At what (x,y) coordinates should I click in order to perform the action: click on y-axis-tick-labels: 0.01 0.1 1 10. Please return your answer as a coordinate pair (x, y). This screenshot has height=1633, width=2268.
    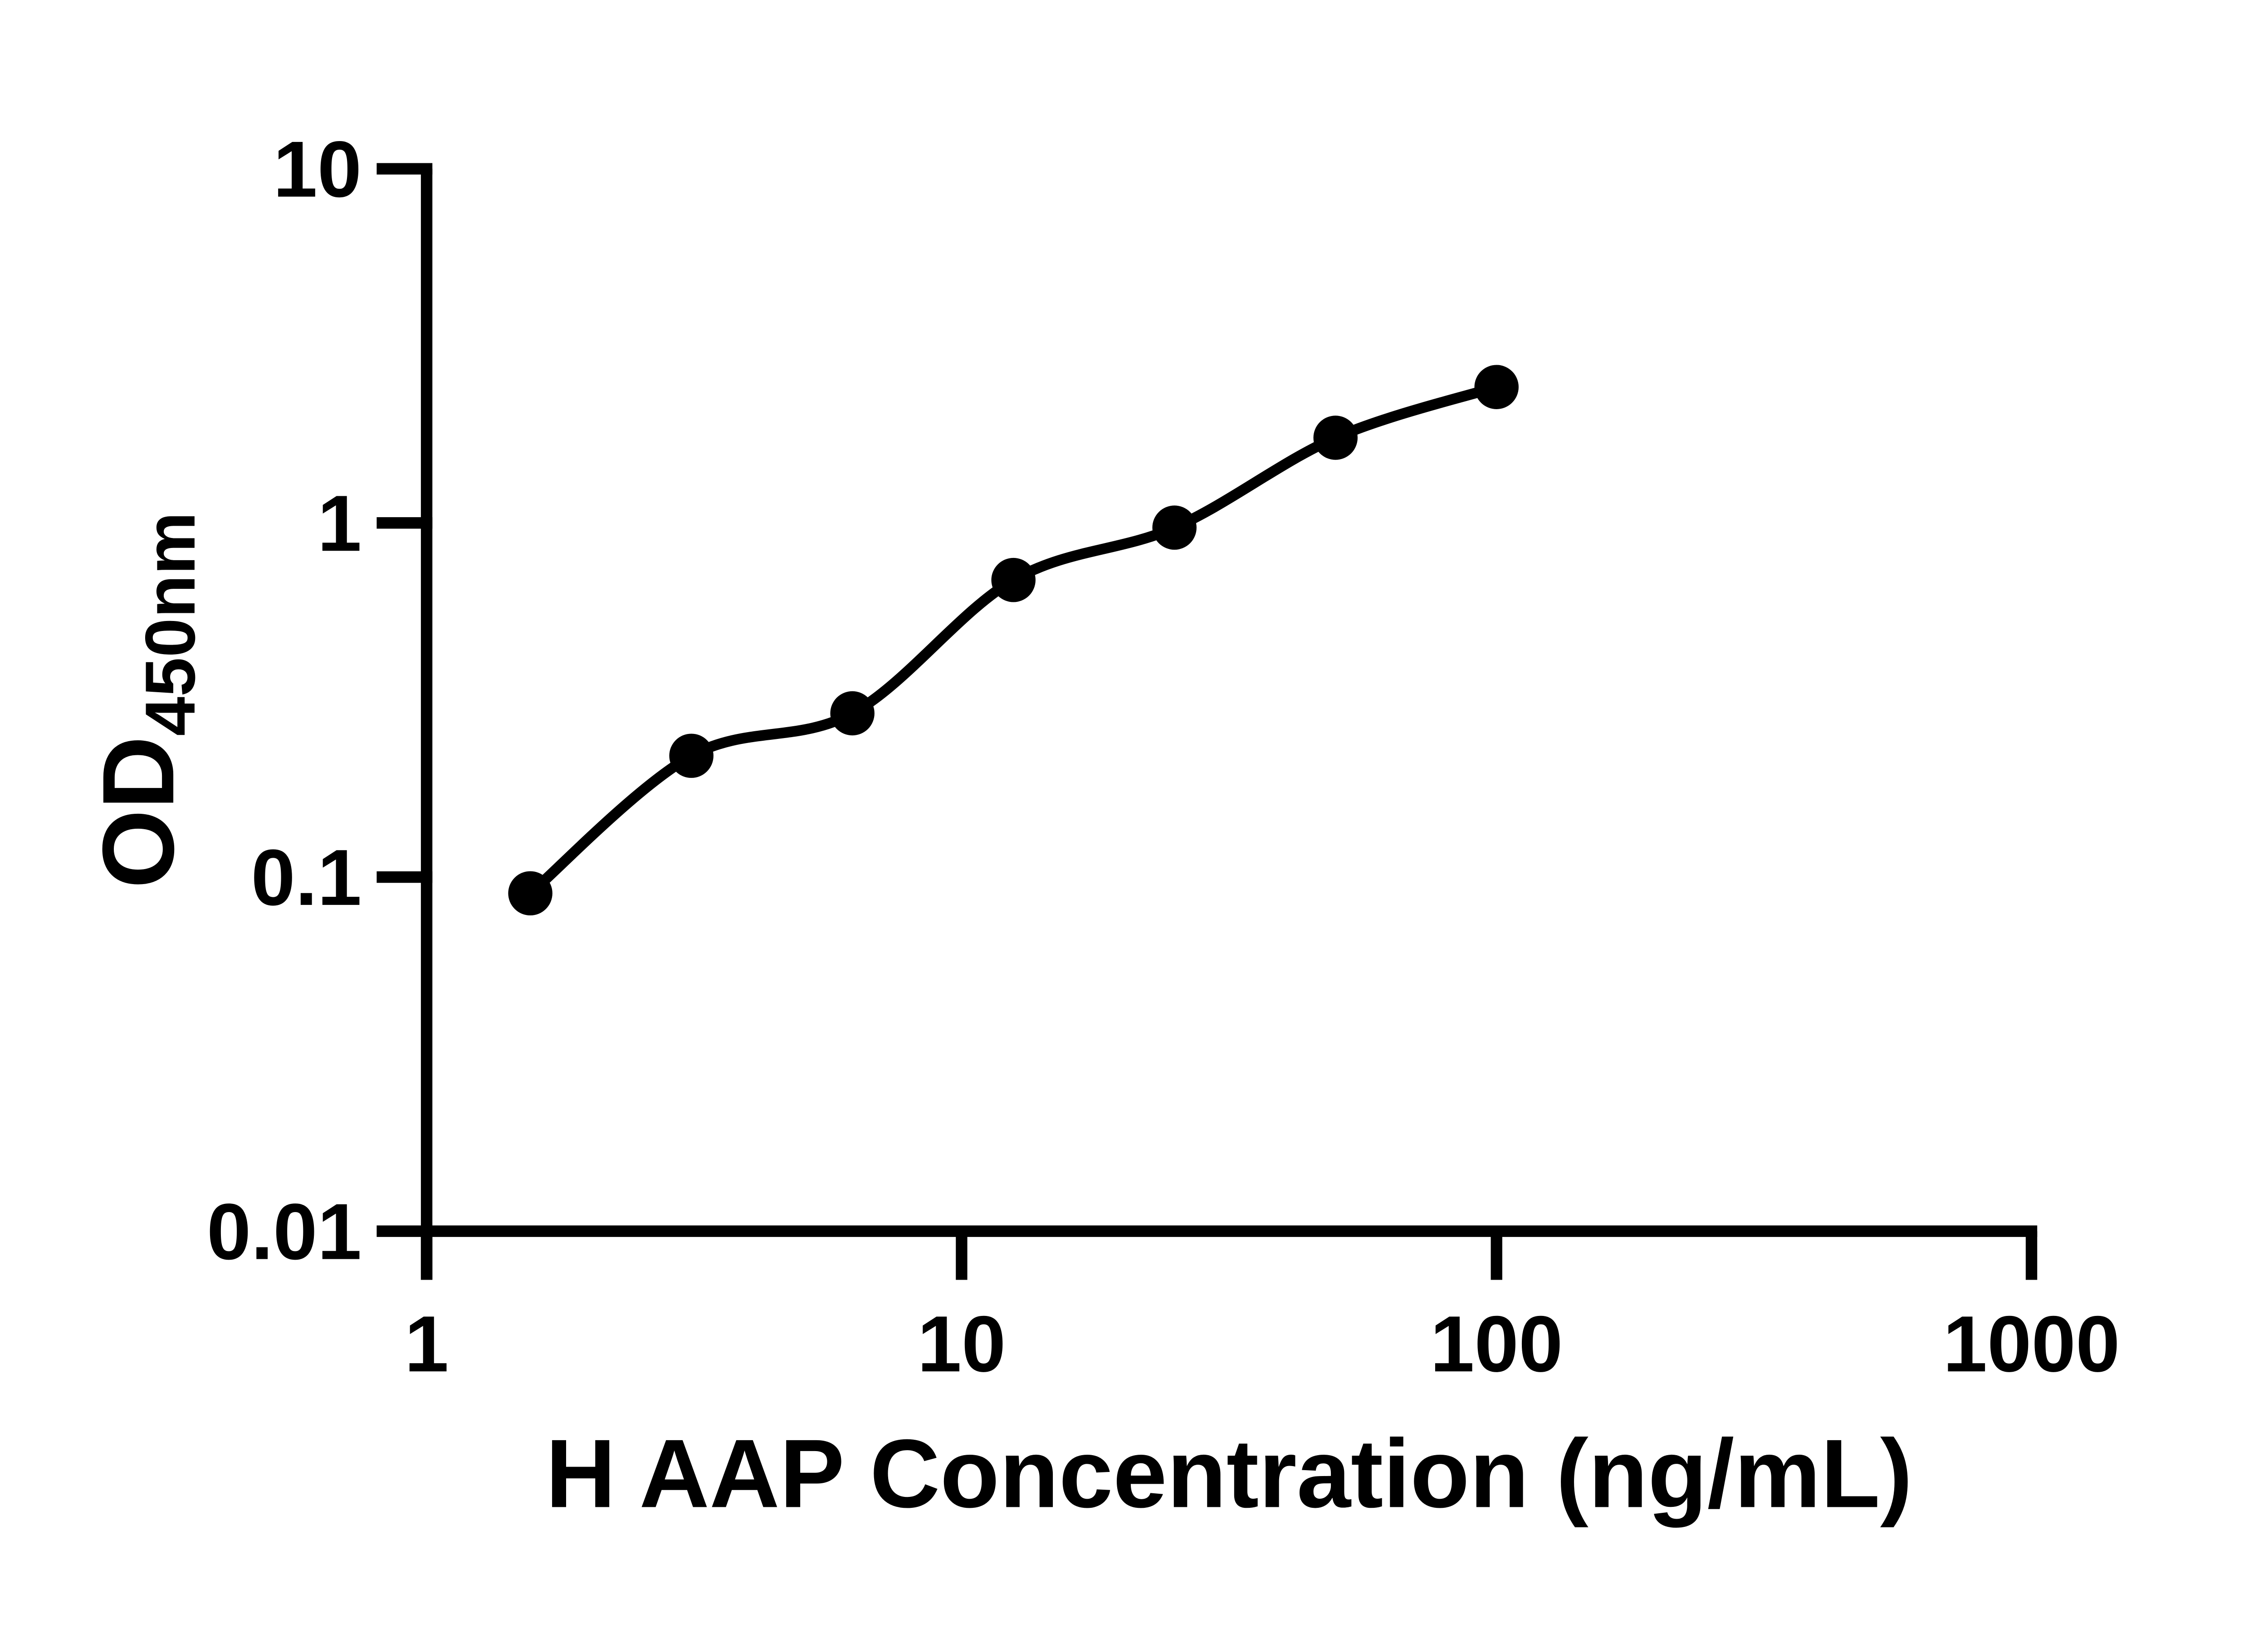
    Looking at the image, I should click on (284, 700).